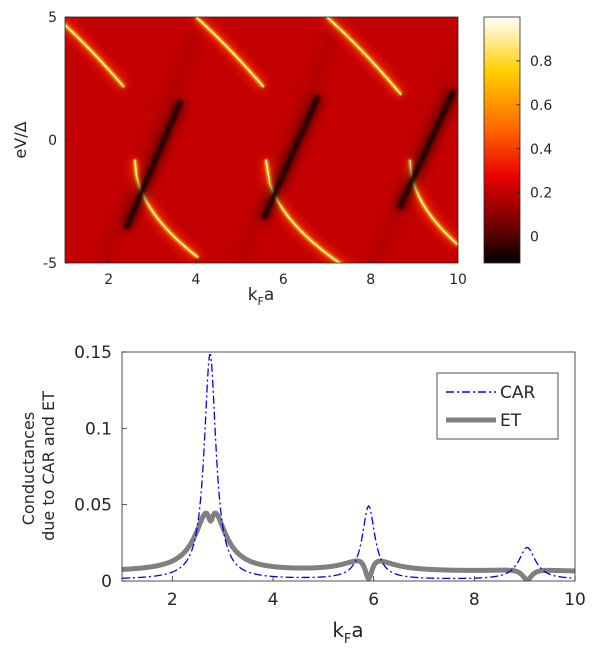 This screenshot has width=592, height=648. I want to click on line-xtick-label-1: 4, so click(273, 600).